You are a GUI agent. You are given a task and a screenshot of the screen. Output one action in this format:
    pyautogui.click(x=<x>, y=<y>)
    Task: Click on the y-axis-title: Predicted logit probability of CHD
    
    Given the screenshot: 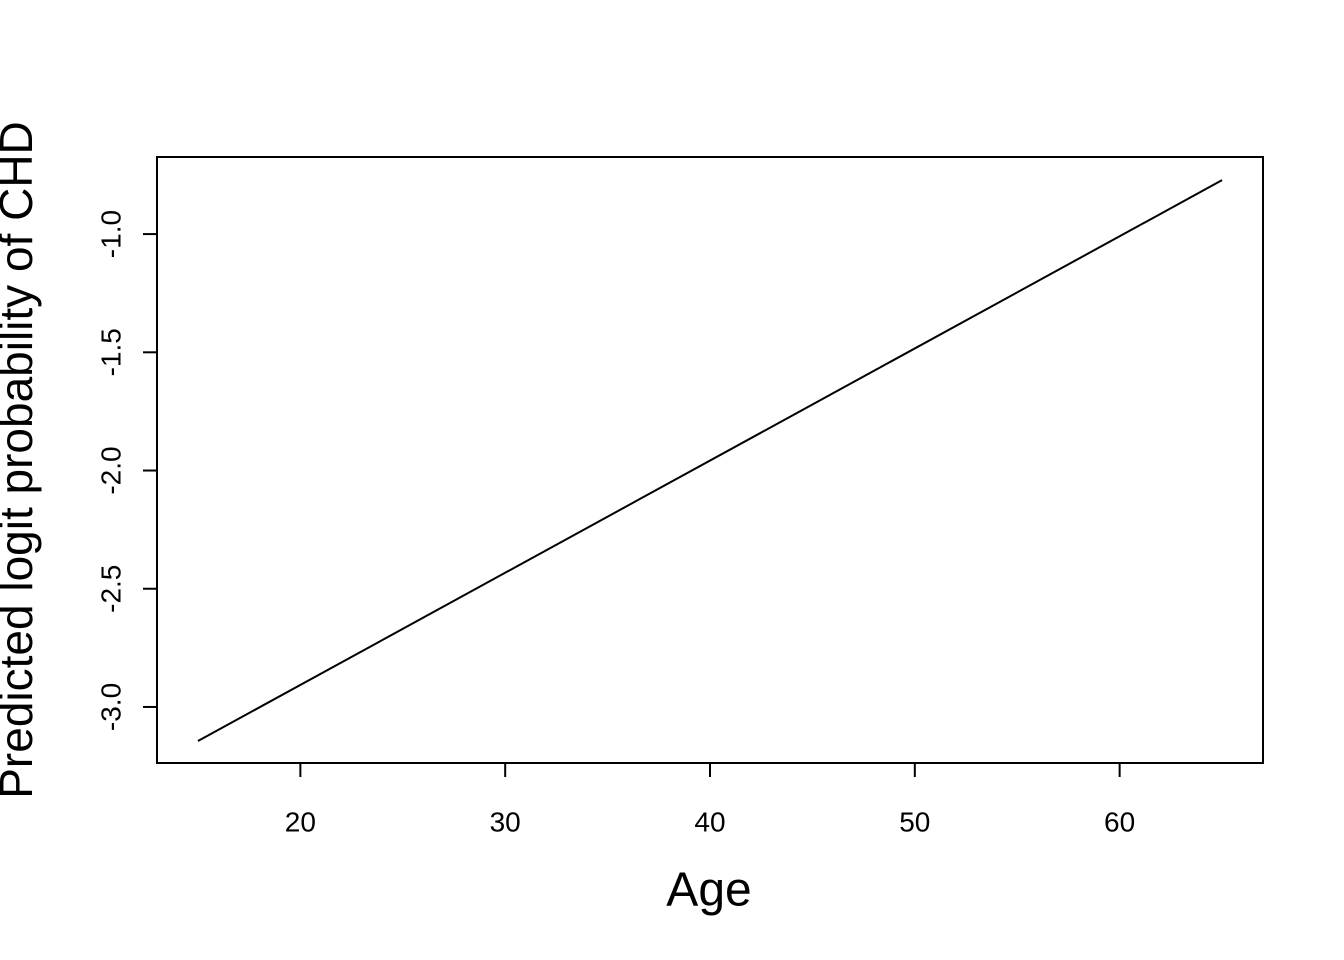 What is the action you would take?
    pyautogui.click(x=21, y=460)
    